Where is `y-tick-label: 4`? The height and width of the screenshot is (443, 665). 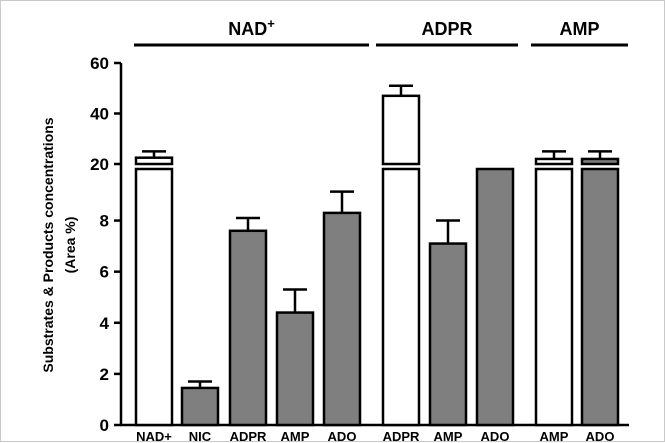 y-tick-label: 4 is located at coordinates (105, 323).